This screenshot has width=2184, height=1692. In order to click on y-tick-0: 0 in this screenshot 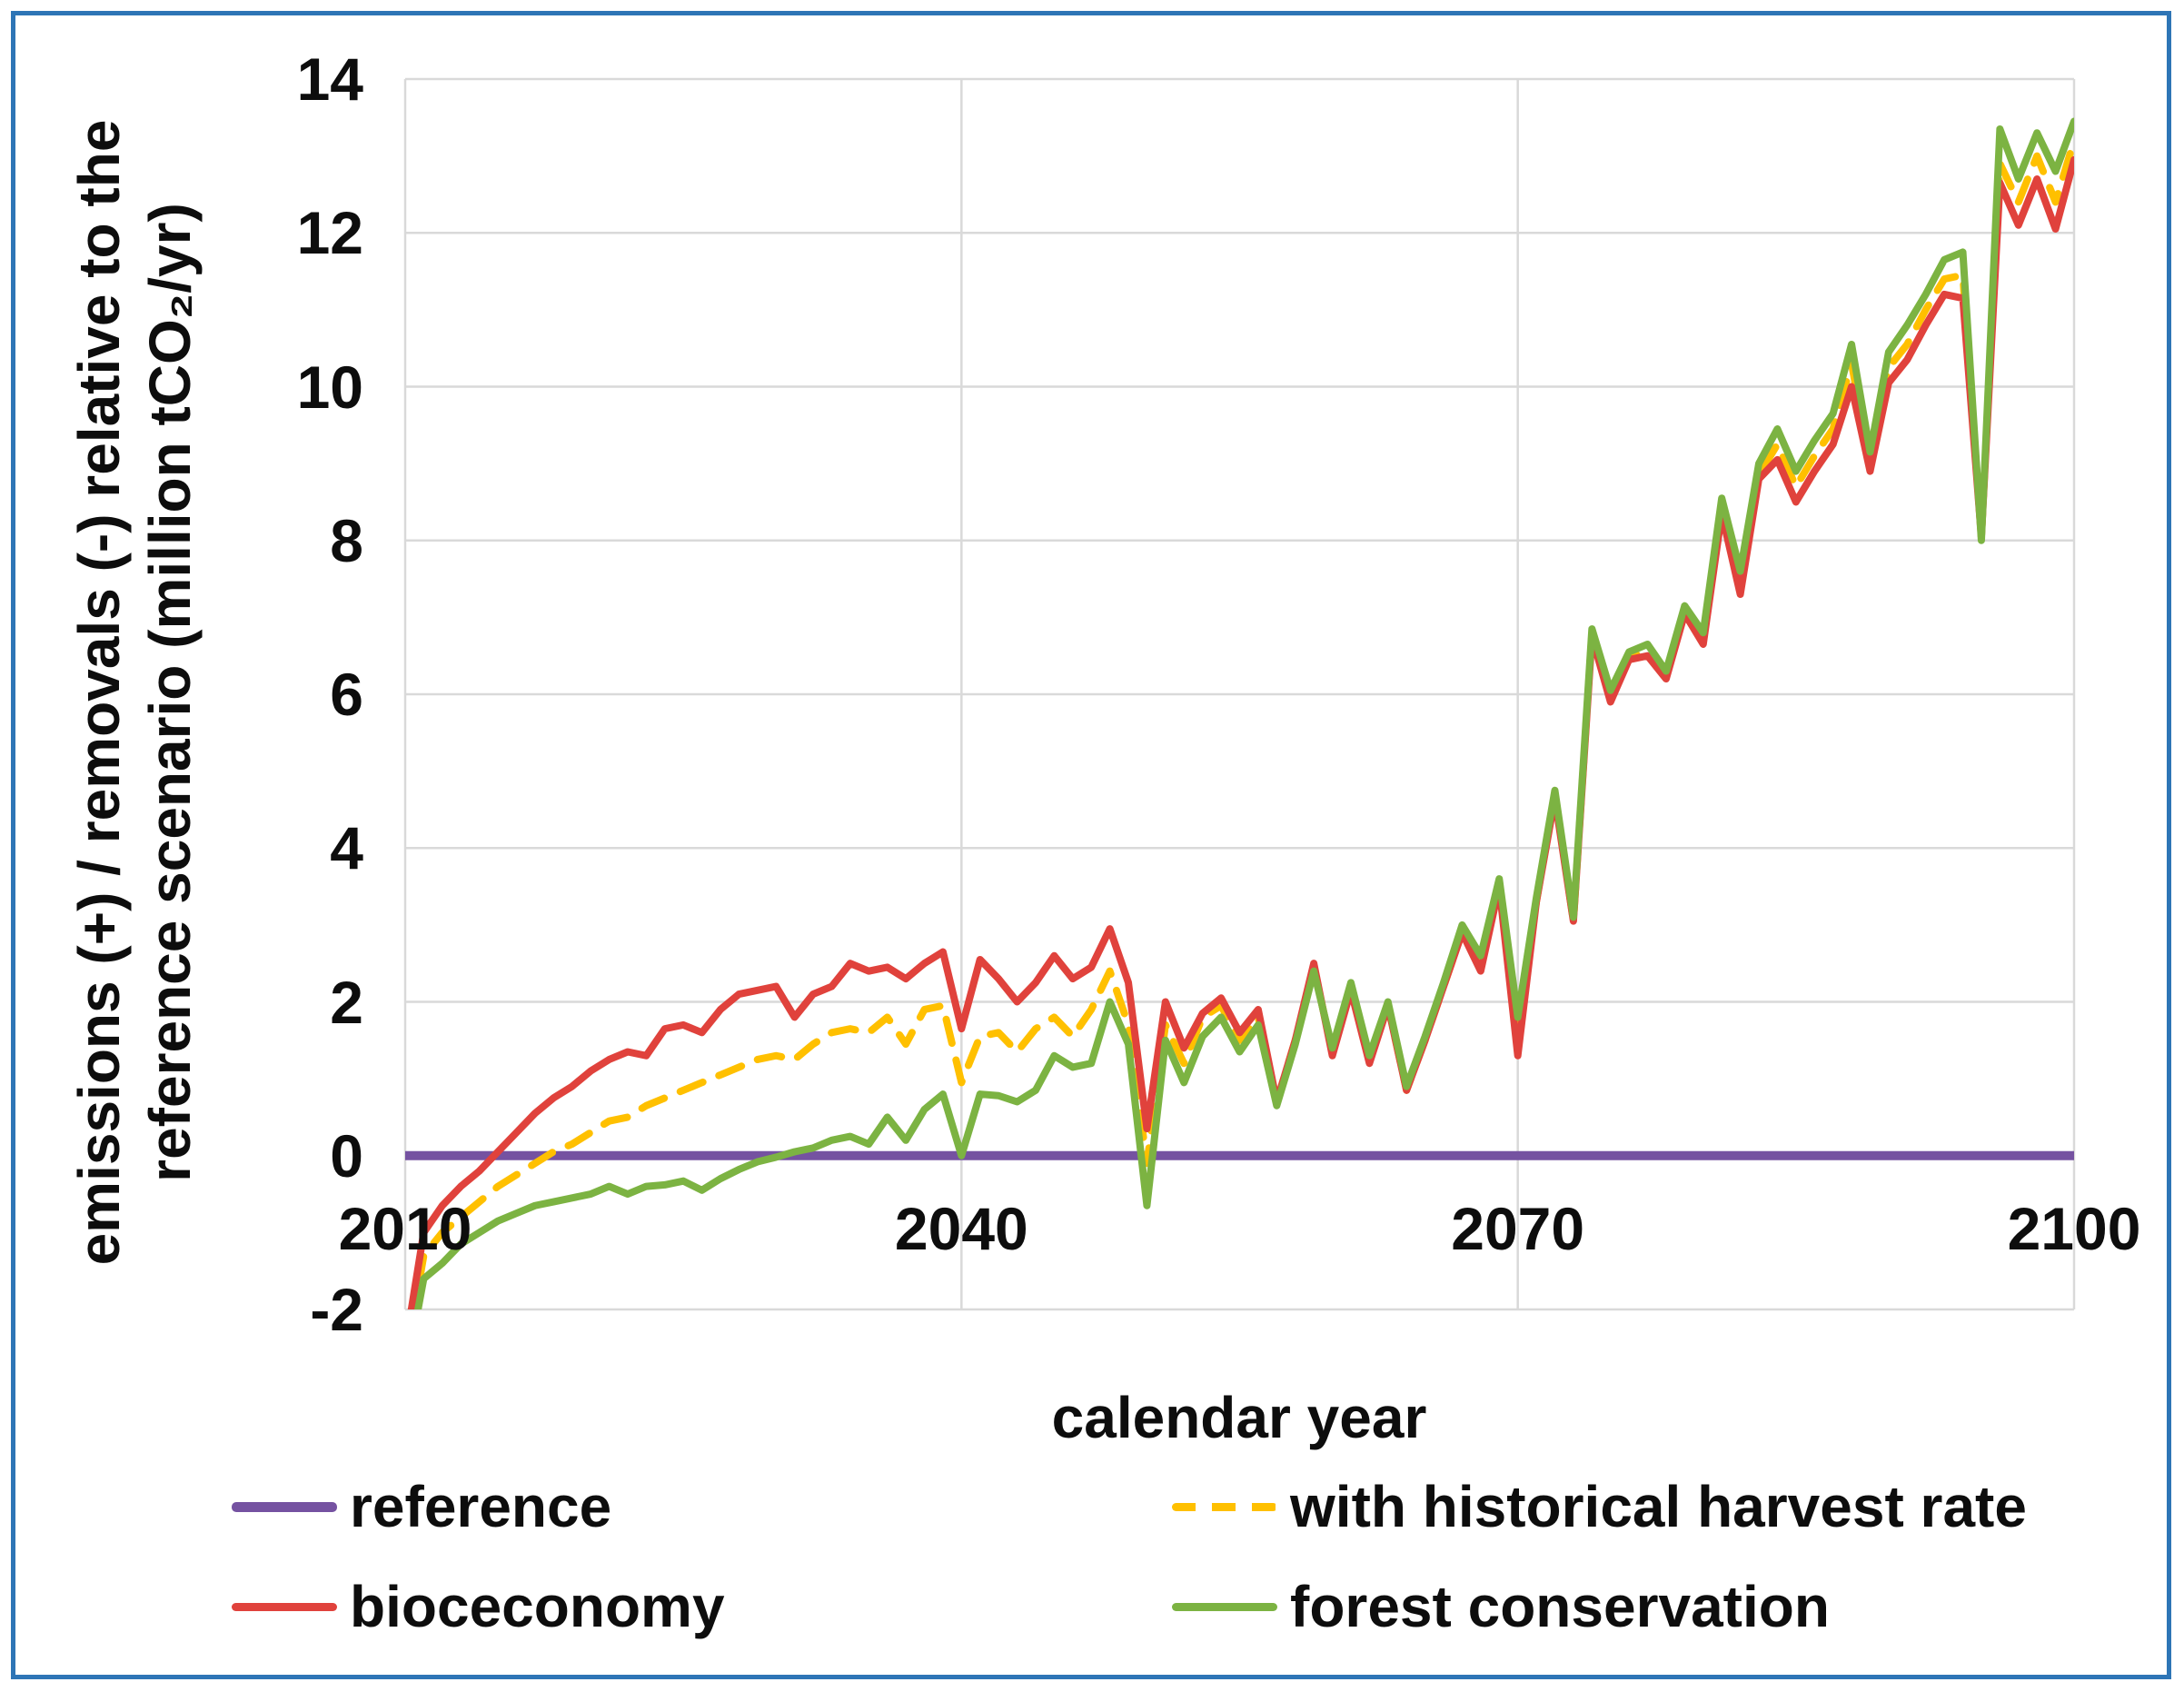, I will do `click(346, 1155)`.